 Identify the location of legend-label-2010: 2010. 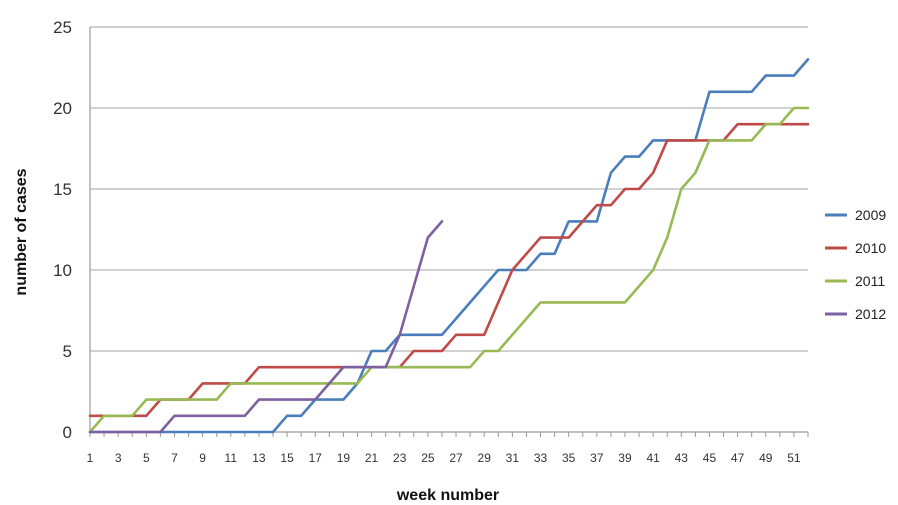
(870, 248).